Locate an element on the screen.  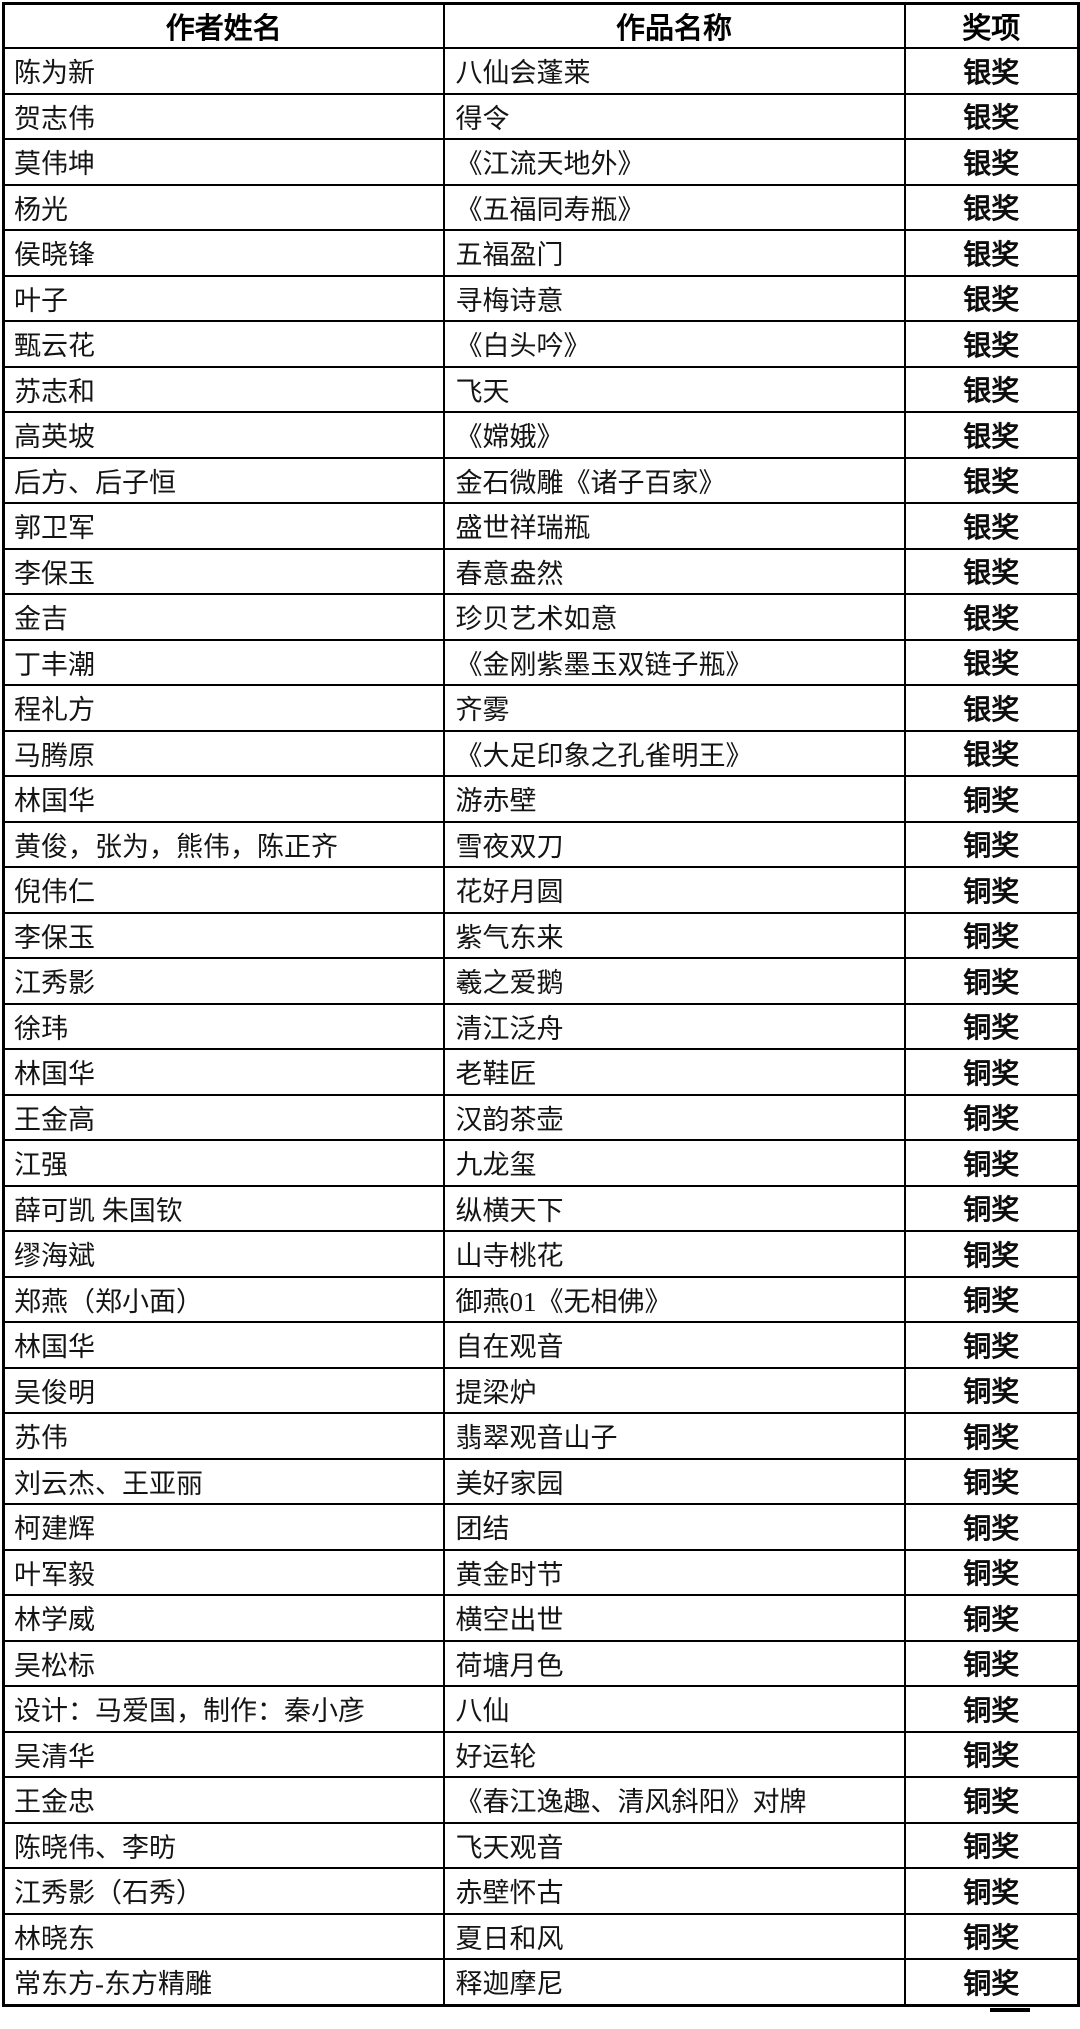
table-row: 王金忠 《春江逸趣、清风斜阳》对牌 铜奖 is located at coordinates (541, 1800).